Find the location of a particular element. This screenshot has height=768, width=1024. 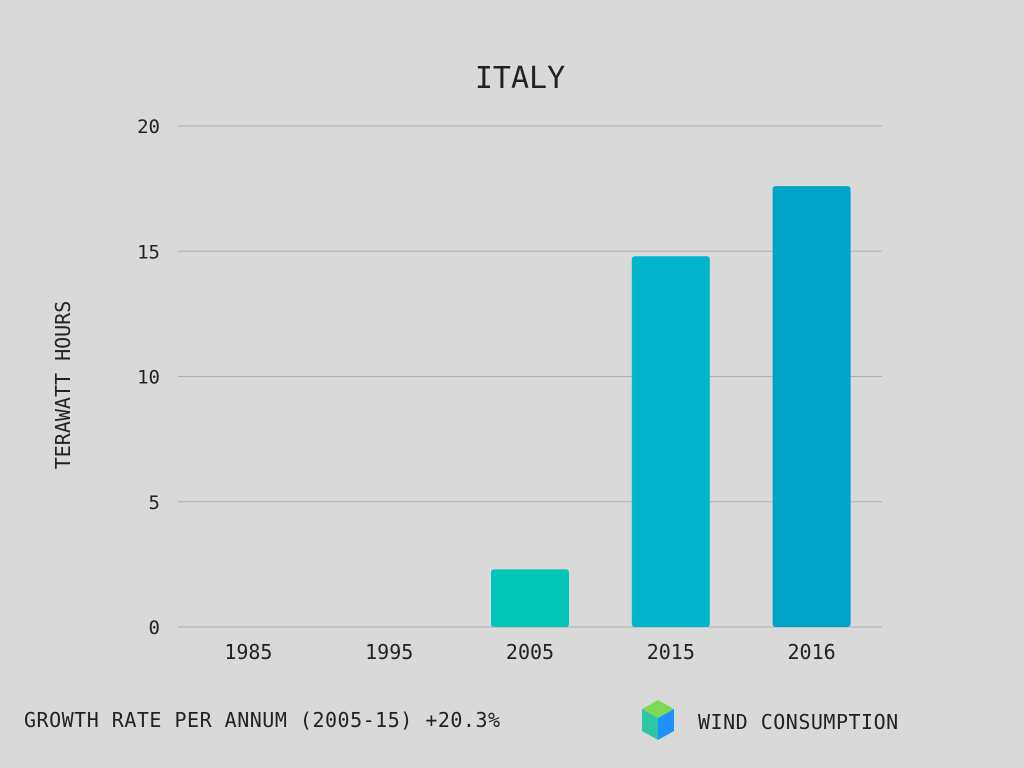

x-tick-label: 1985 is located at coordinates (248, 652).